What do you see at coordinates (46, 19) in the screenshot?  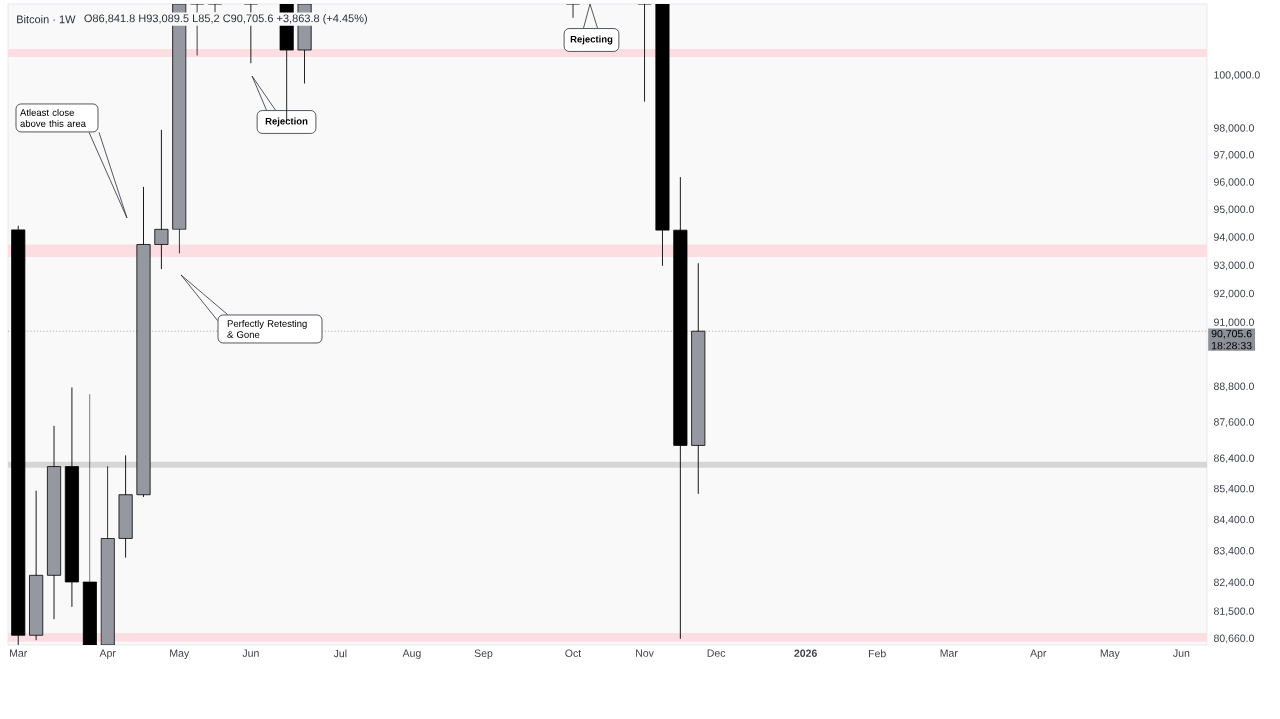 I see `text: Bitcoin · 1W` at bounding box center [46, 19].